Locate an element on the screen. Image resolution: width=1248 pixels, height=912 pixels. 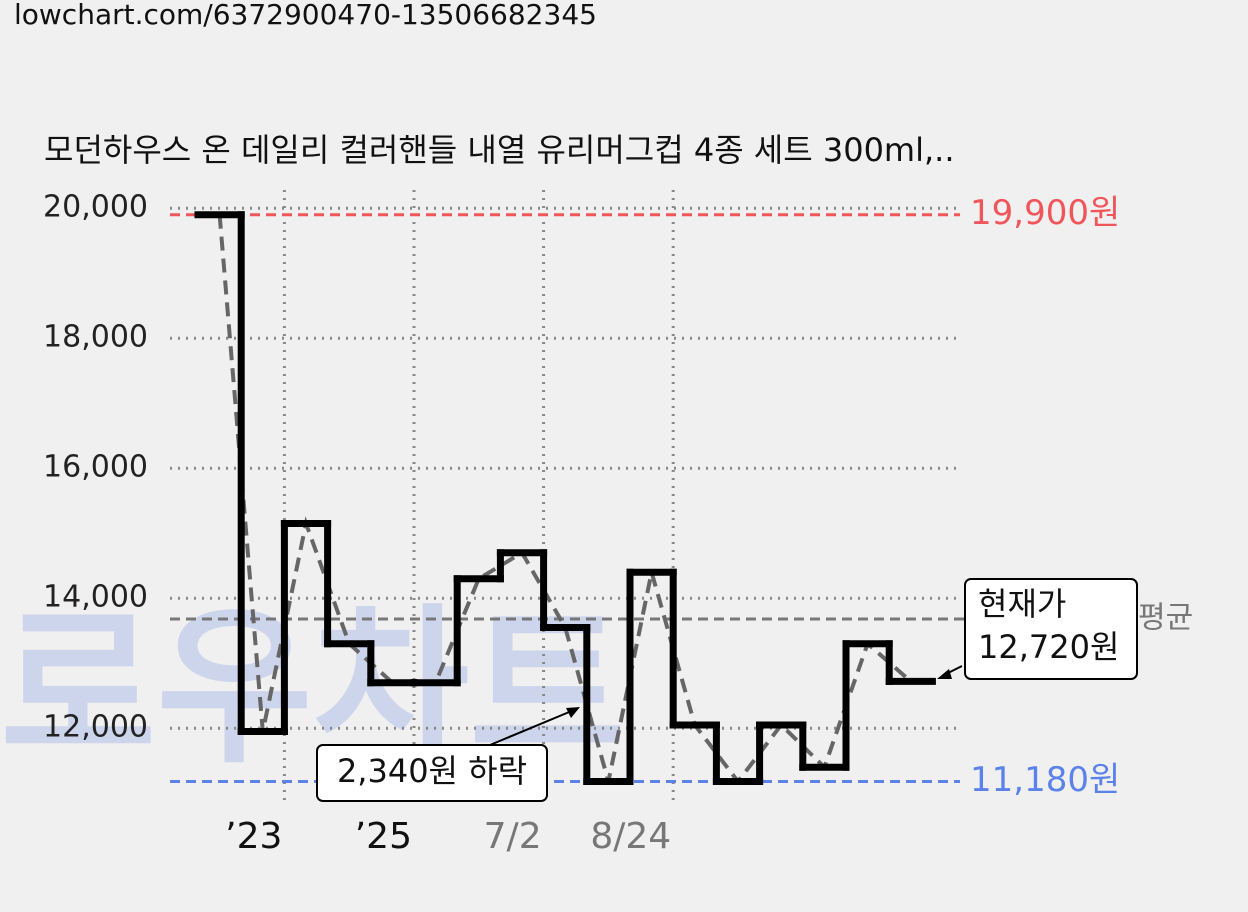
y-tick-label: 14,000 is located at coordinates (95, 597).